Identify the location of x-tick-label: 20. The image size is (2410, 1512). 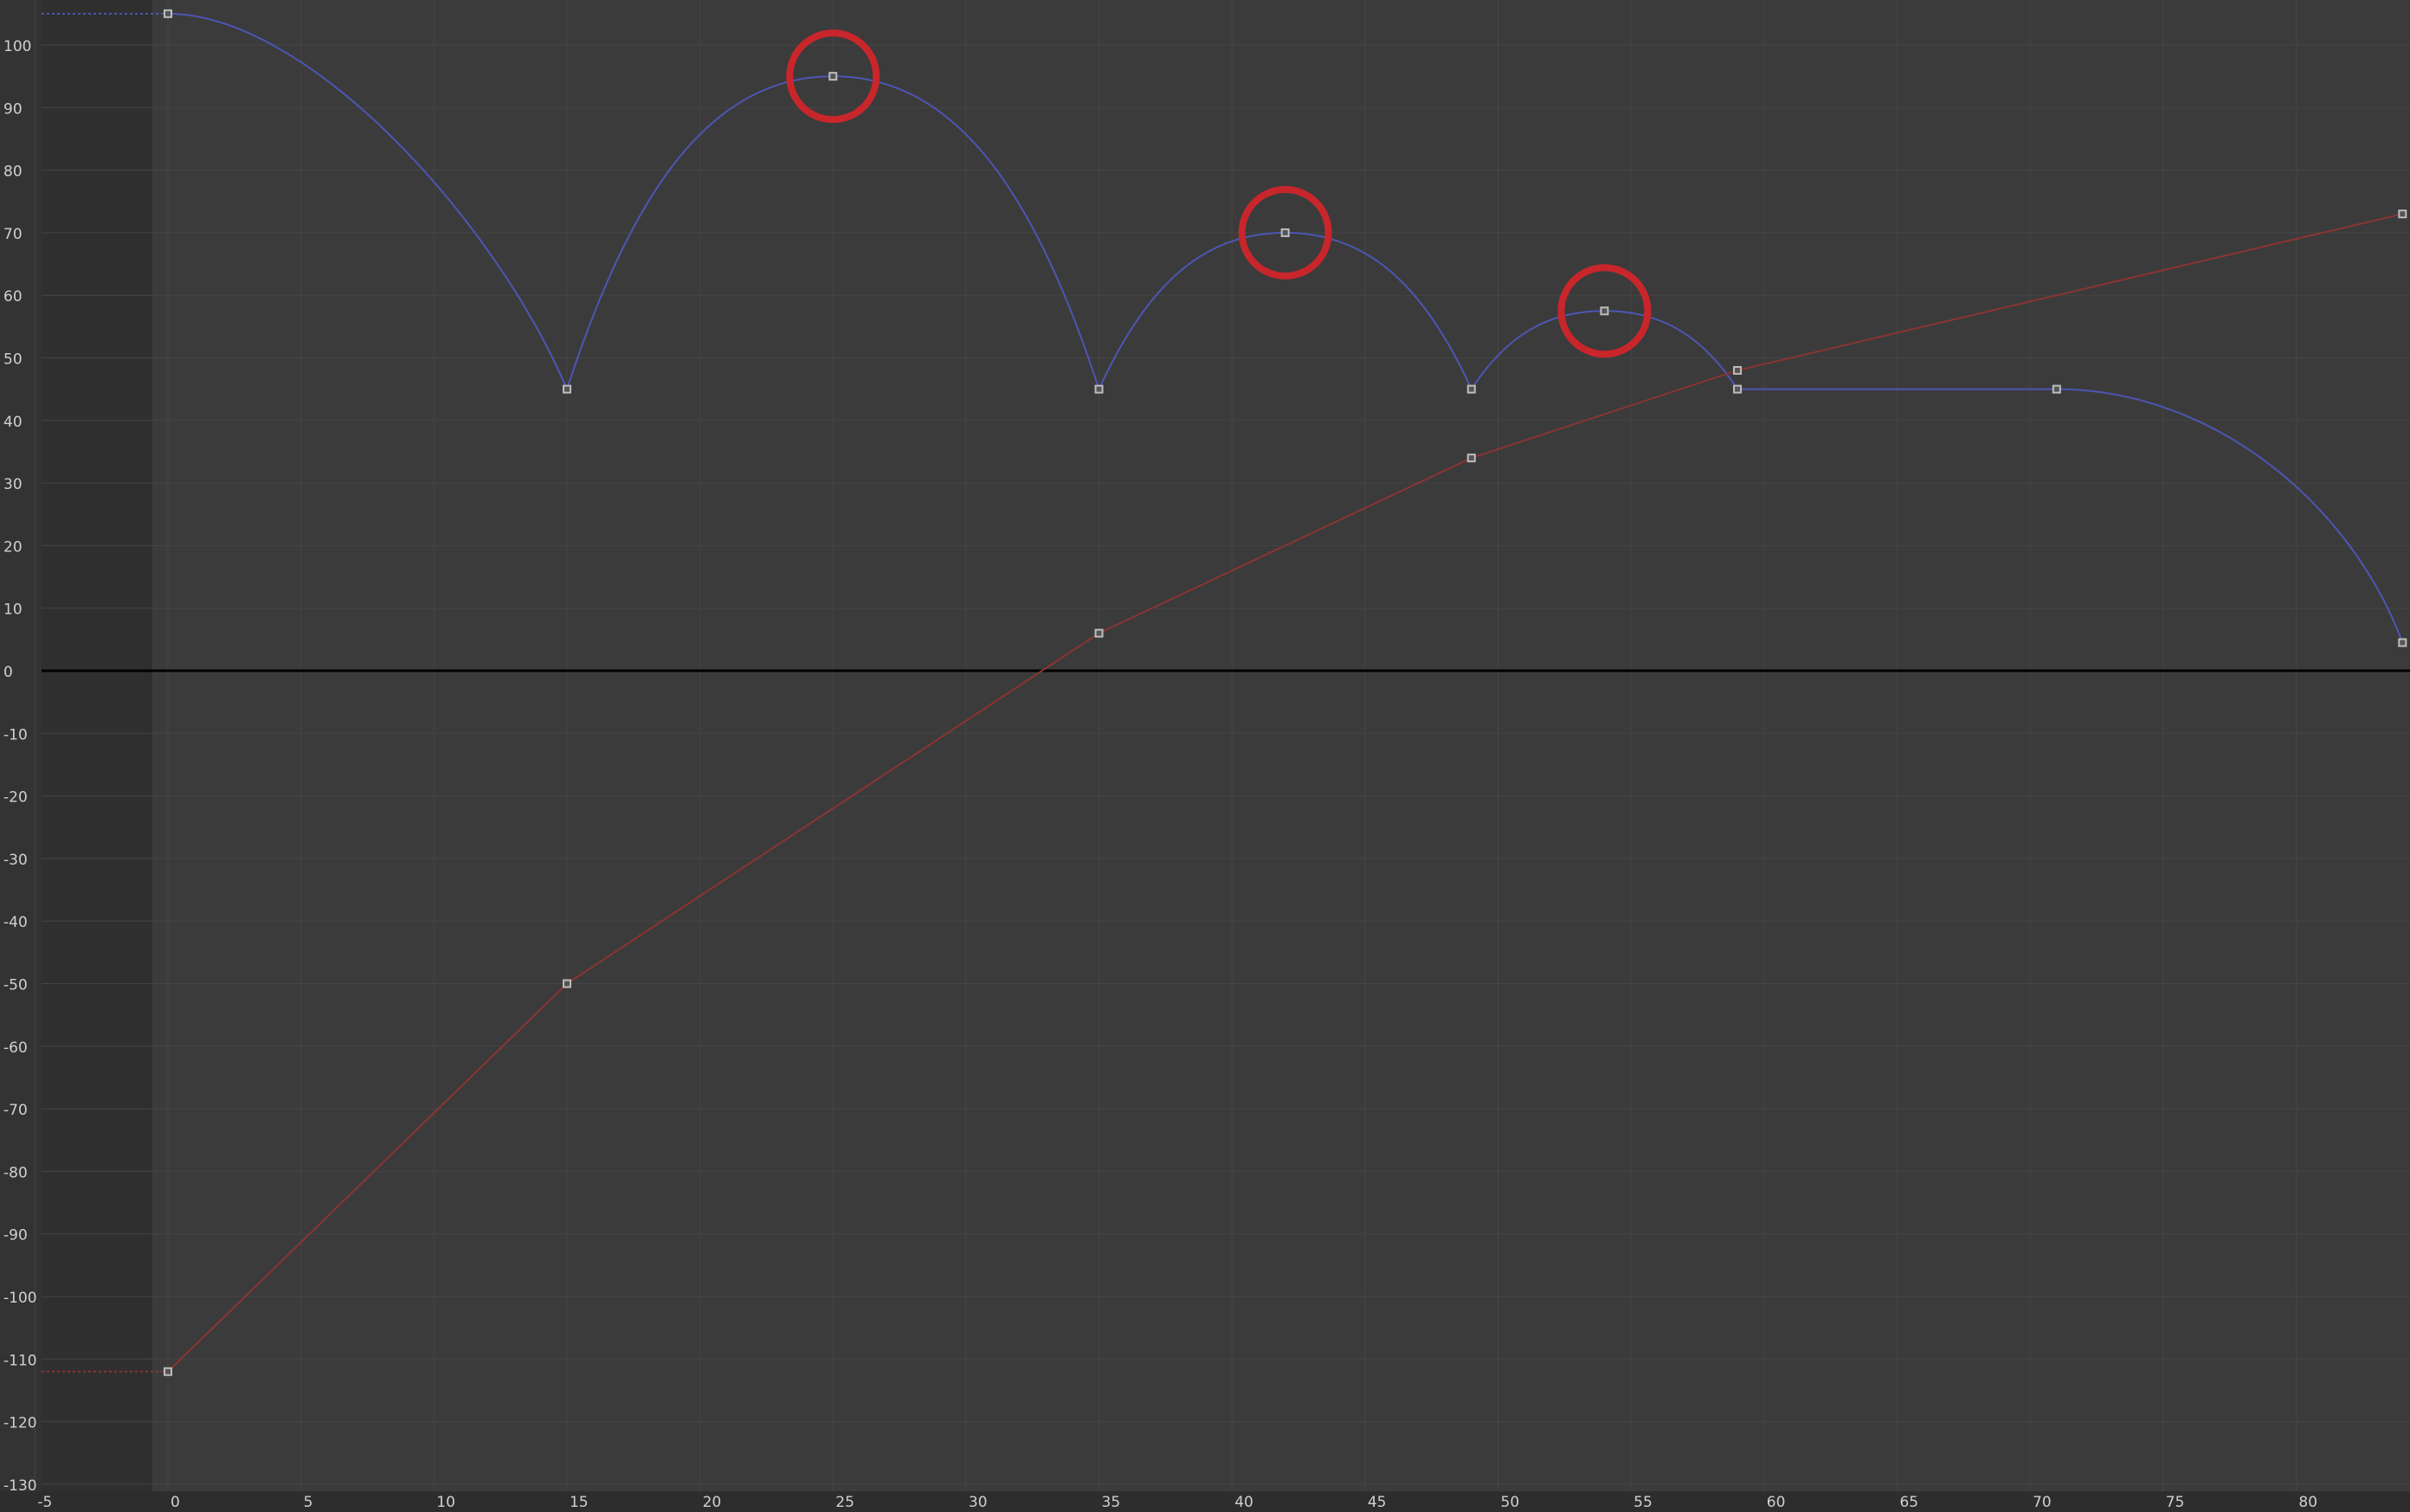
(712, 1502).